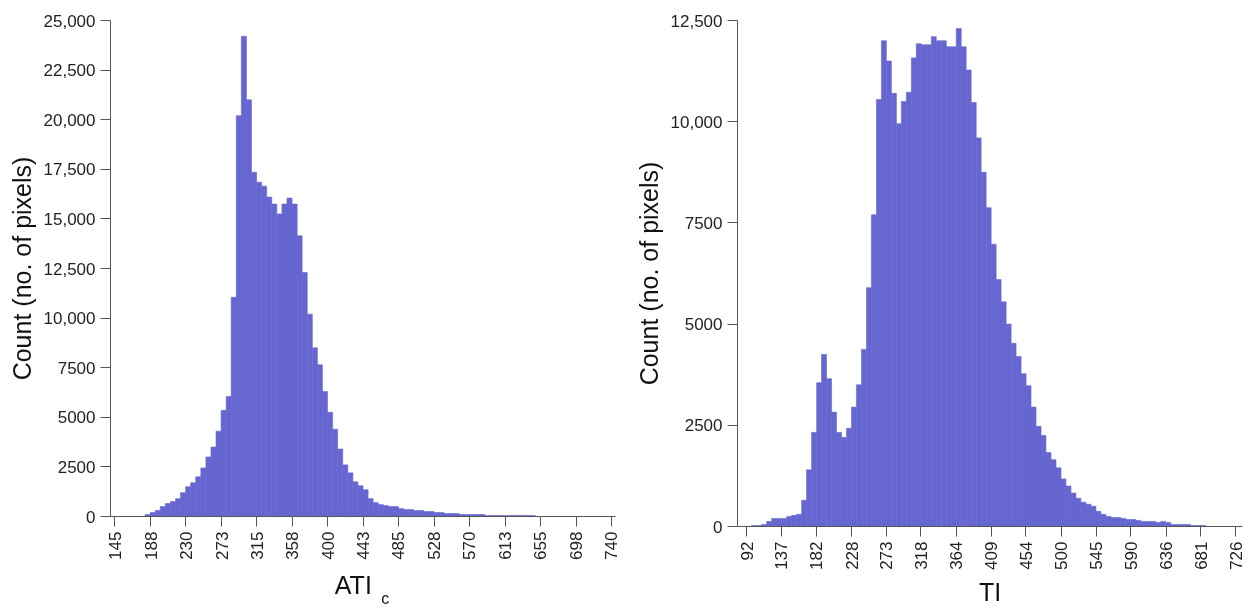 This screenshot has width=1254, height=608. I want to click on y-tick-label: 15,000, so click(69, 219).